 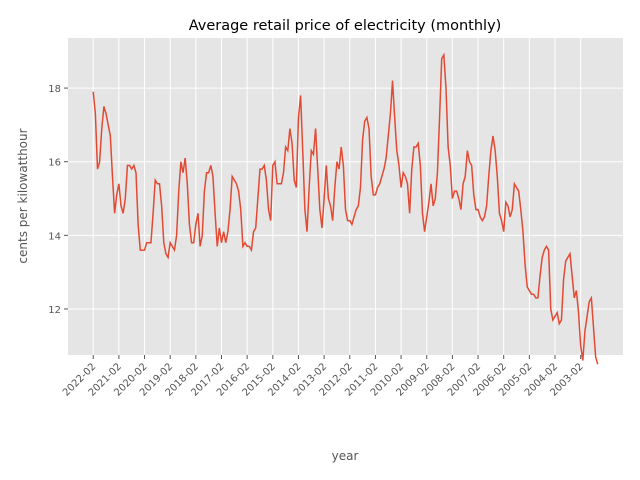 What do you see at coordinates (23, 195) in the screenshot?
I see `y-axis-label: cents per kilowatthour` at bounding box center [23, 195].